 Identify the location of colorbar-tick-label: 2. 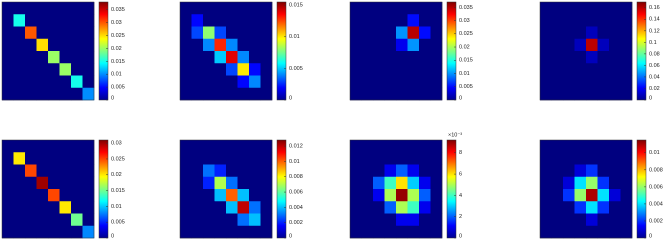
(460, 217).